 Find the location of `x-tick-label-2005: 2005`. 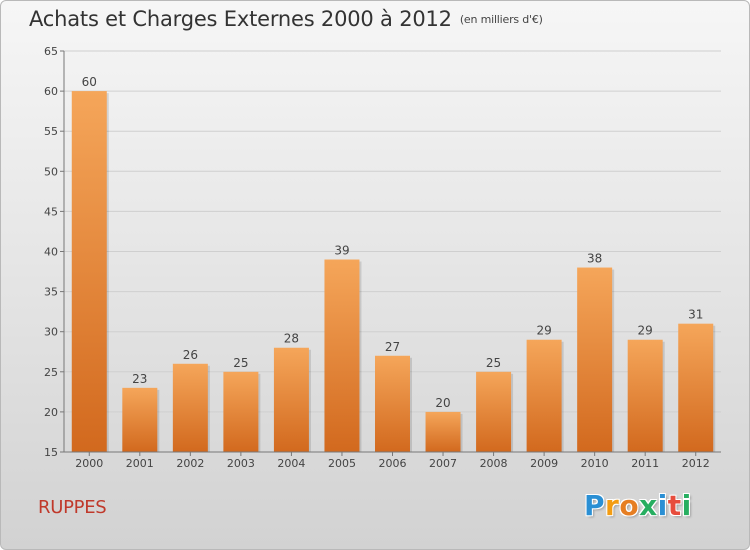

x-tick-label-2005: 2005 is located at coordinates (342, 463).